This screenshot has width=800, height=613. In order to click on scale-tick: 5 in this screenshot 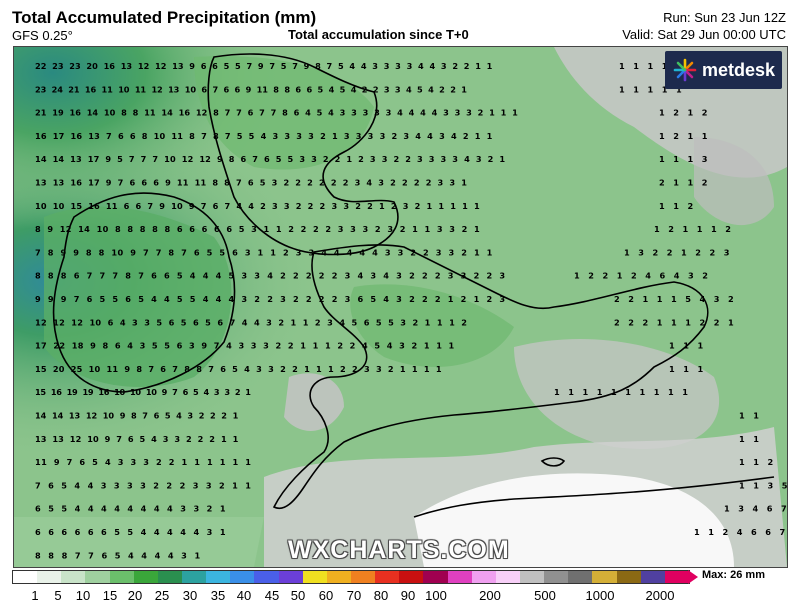, I will do `click(58, 595)`.